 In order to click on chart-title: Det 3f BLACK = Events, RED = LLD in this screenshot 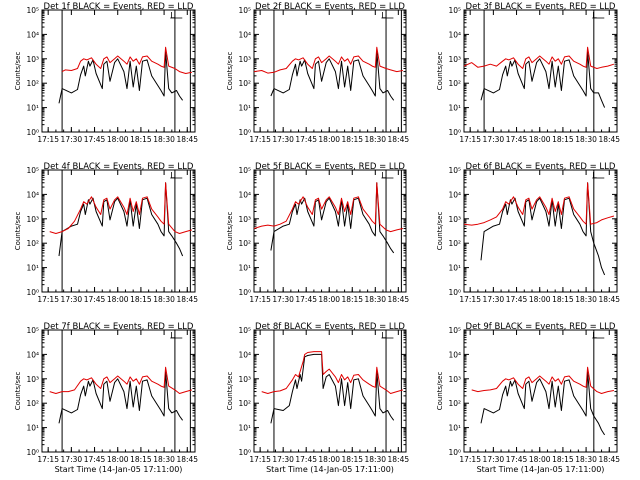, I will do `click(541, 7)`.